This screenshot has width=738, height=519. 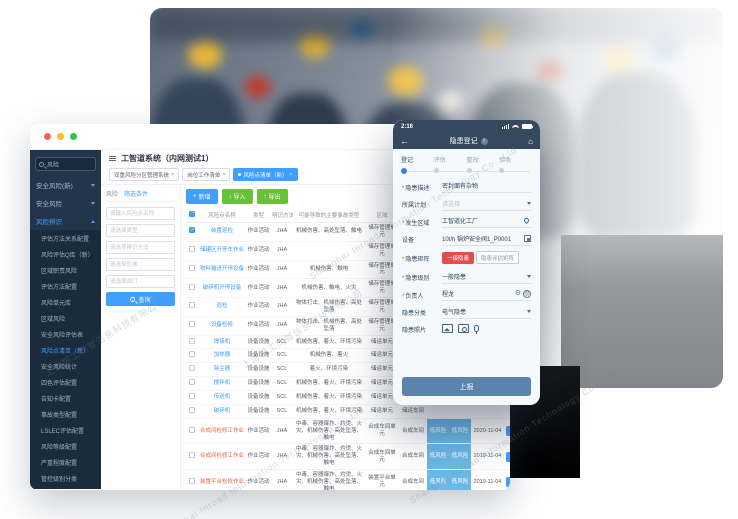 I want to click on sidebar-search, so click(x=65, y=164).